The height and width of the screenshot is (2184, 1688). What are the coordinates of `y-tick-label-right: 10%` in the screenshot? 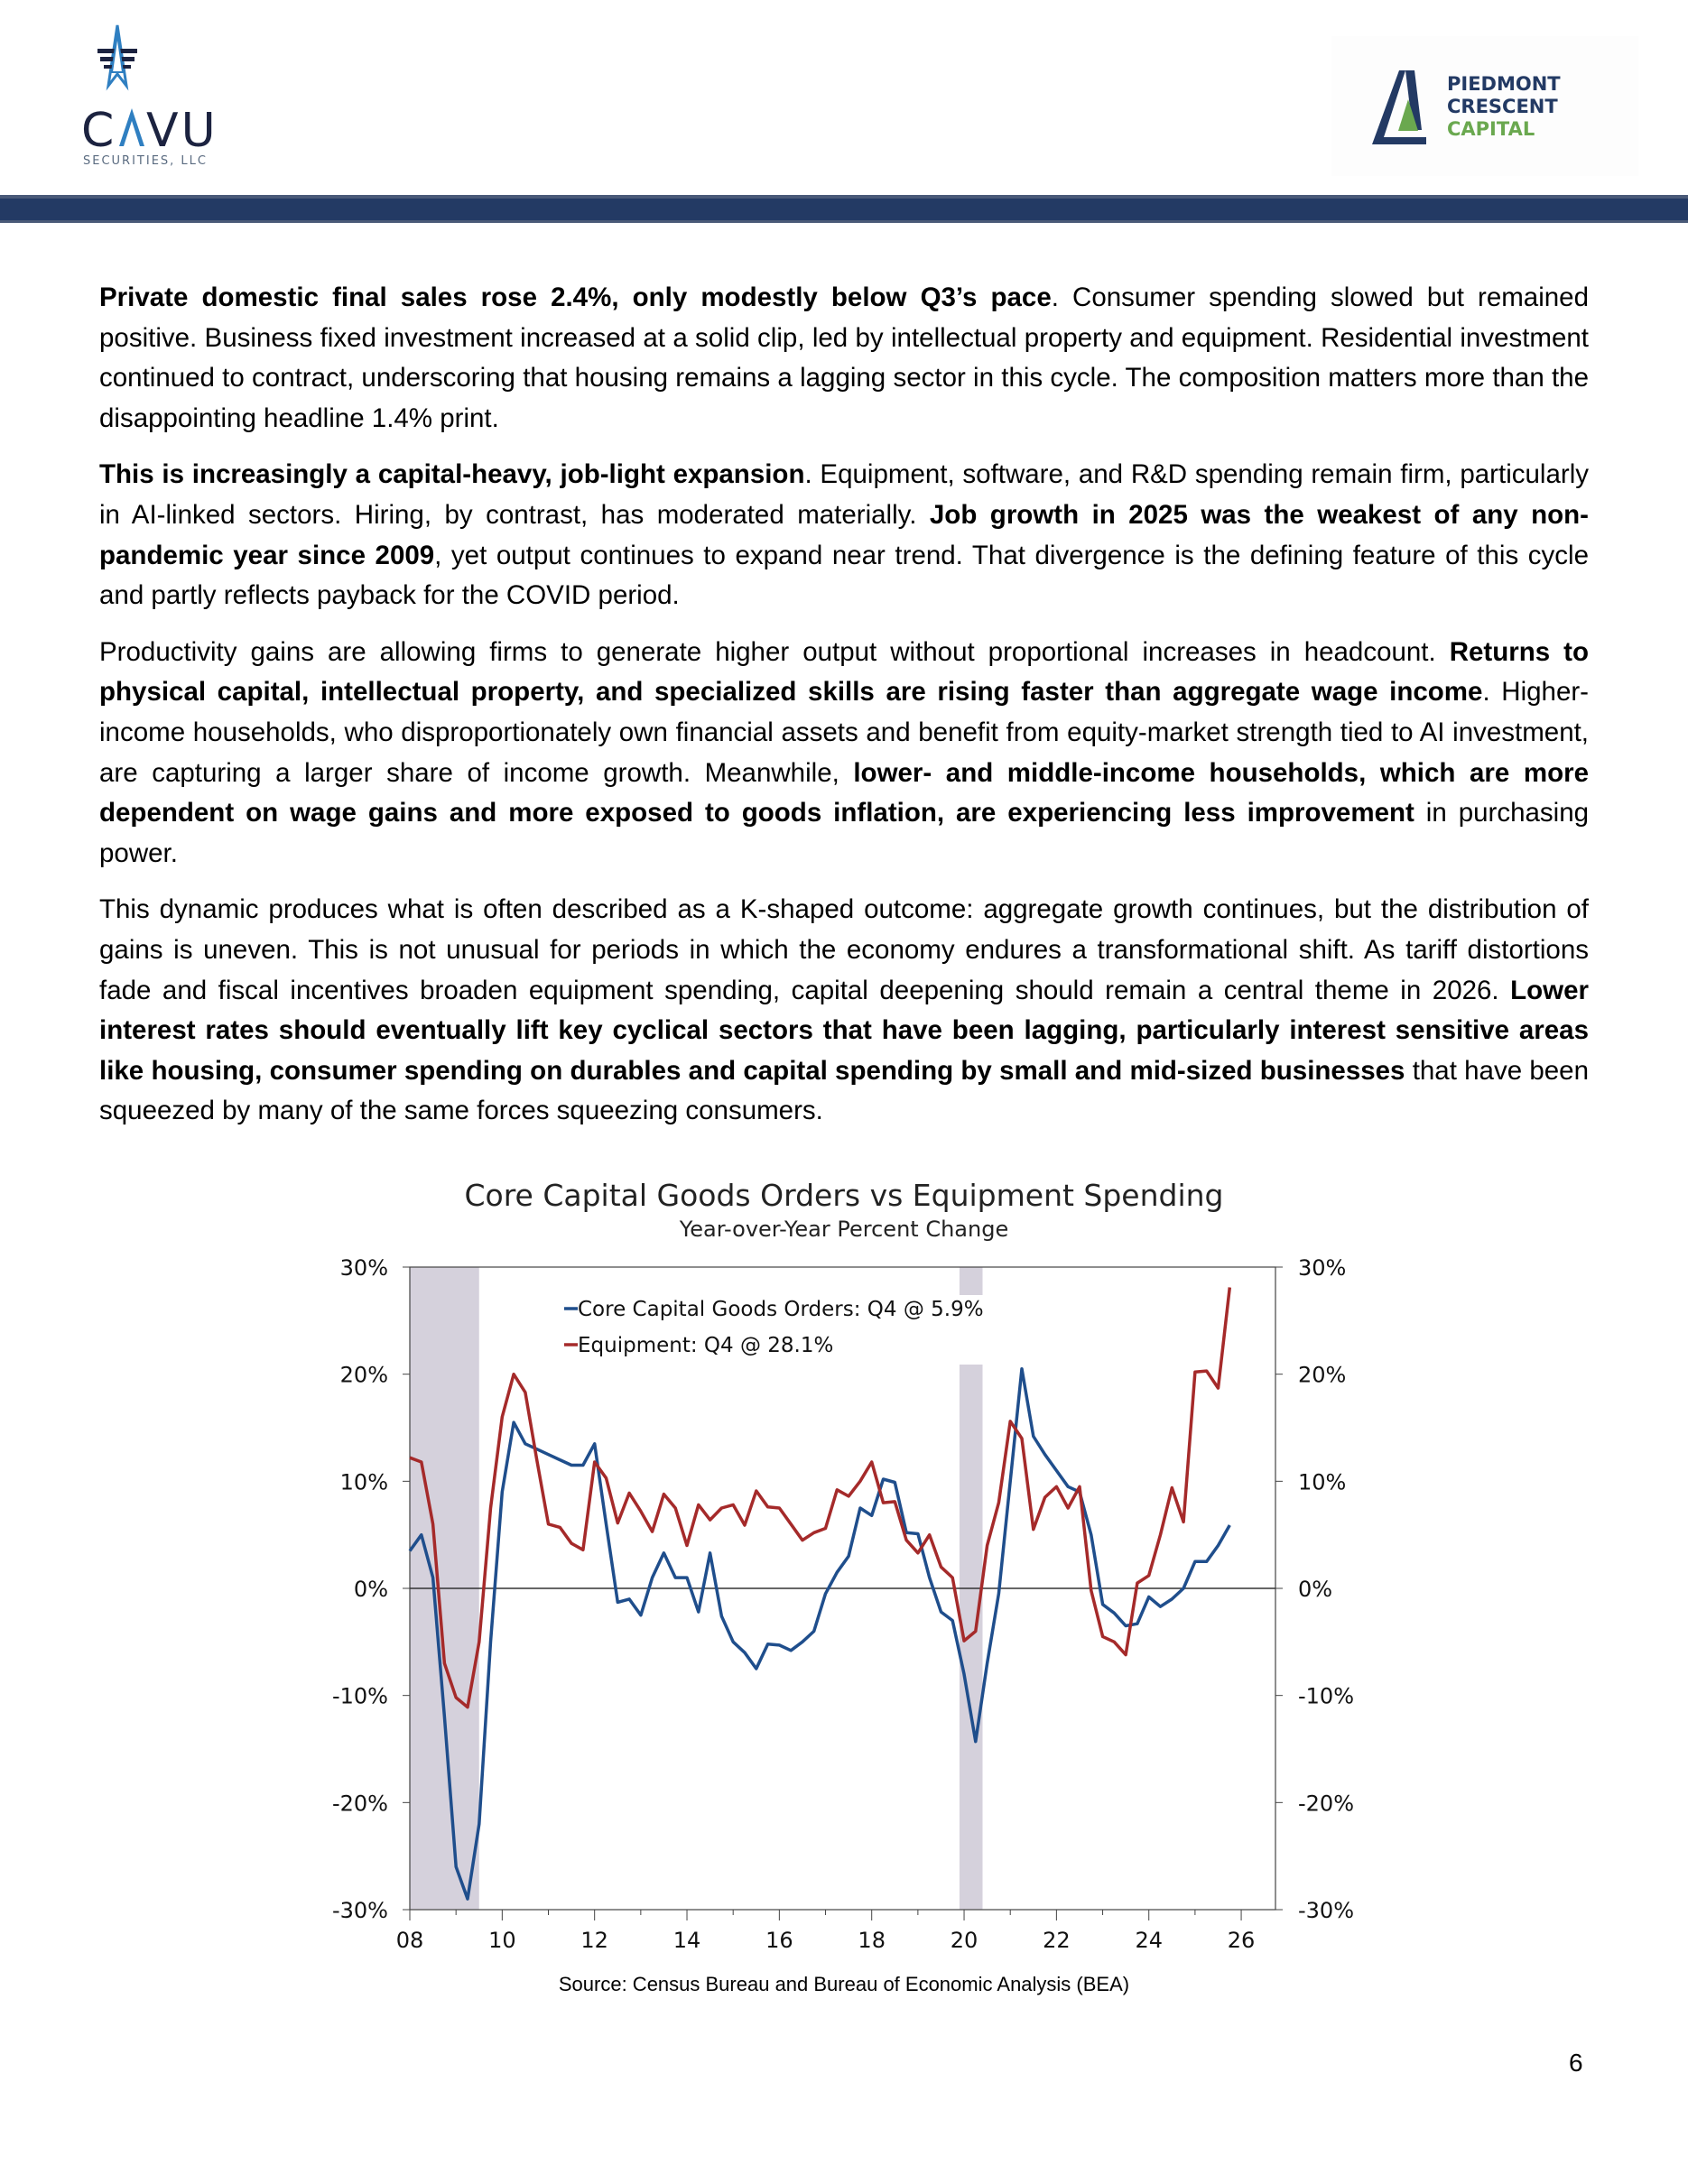 It's located at (1322, 1482).